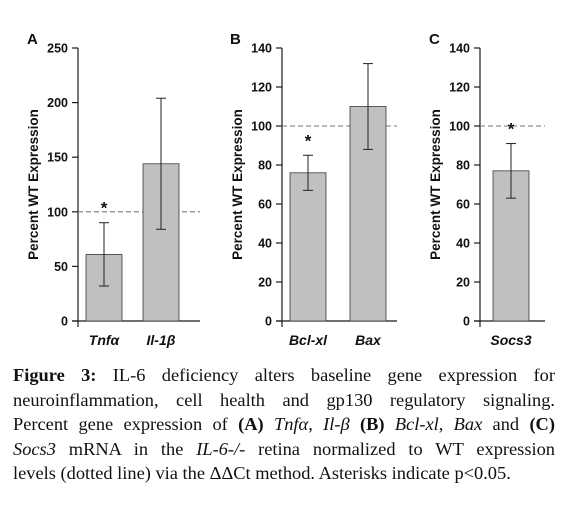 The image size is (568, 526). What do you see at coordinates (57, 212) in the screenshot?
I see `panel-a-y-tick-label: 100` at bounding box center [57, 212].